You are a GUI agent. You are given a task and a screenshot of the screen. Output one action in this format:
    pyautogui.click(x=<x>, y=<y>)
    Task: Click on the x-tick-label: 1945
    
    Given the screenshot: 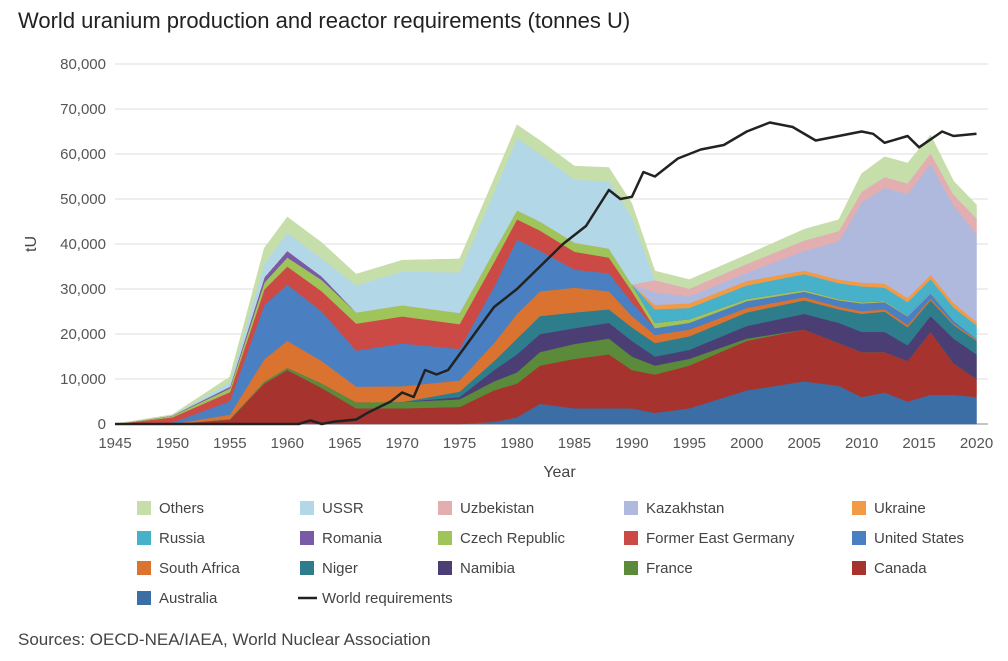 What is the action you would take?
    pyautogui.click(x=114, y=443)
    